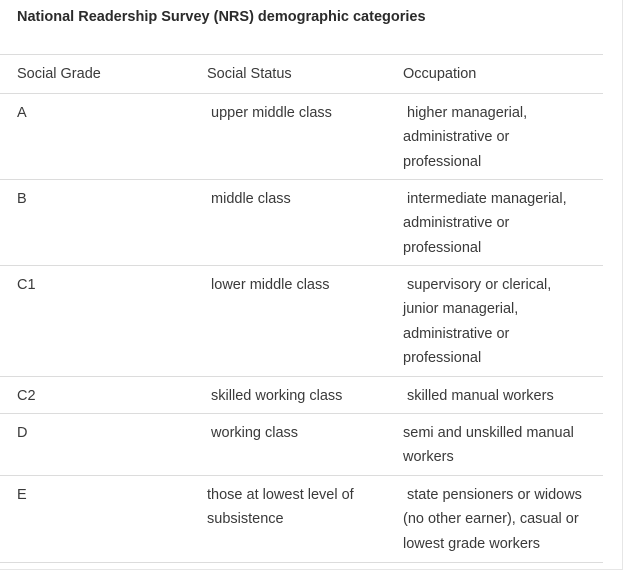  Describe the element at coordinates (269, 113) in the screenshot. I see `social-status-cell: upper middle class` at that location.